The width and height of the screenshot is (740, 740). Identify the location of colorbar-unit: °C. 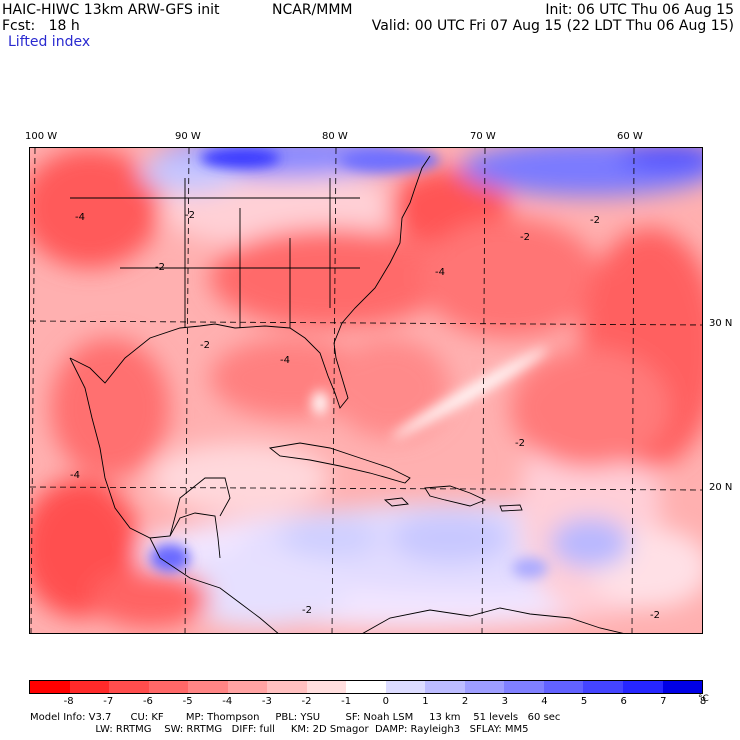
(703, 699).